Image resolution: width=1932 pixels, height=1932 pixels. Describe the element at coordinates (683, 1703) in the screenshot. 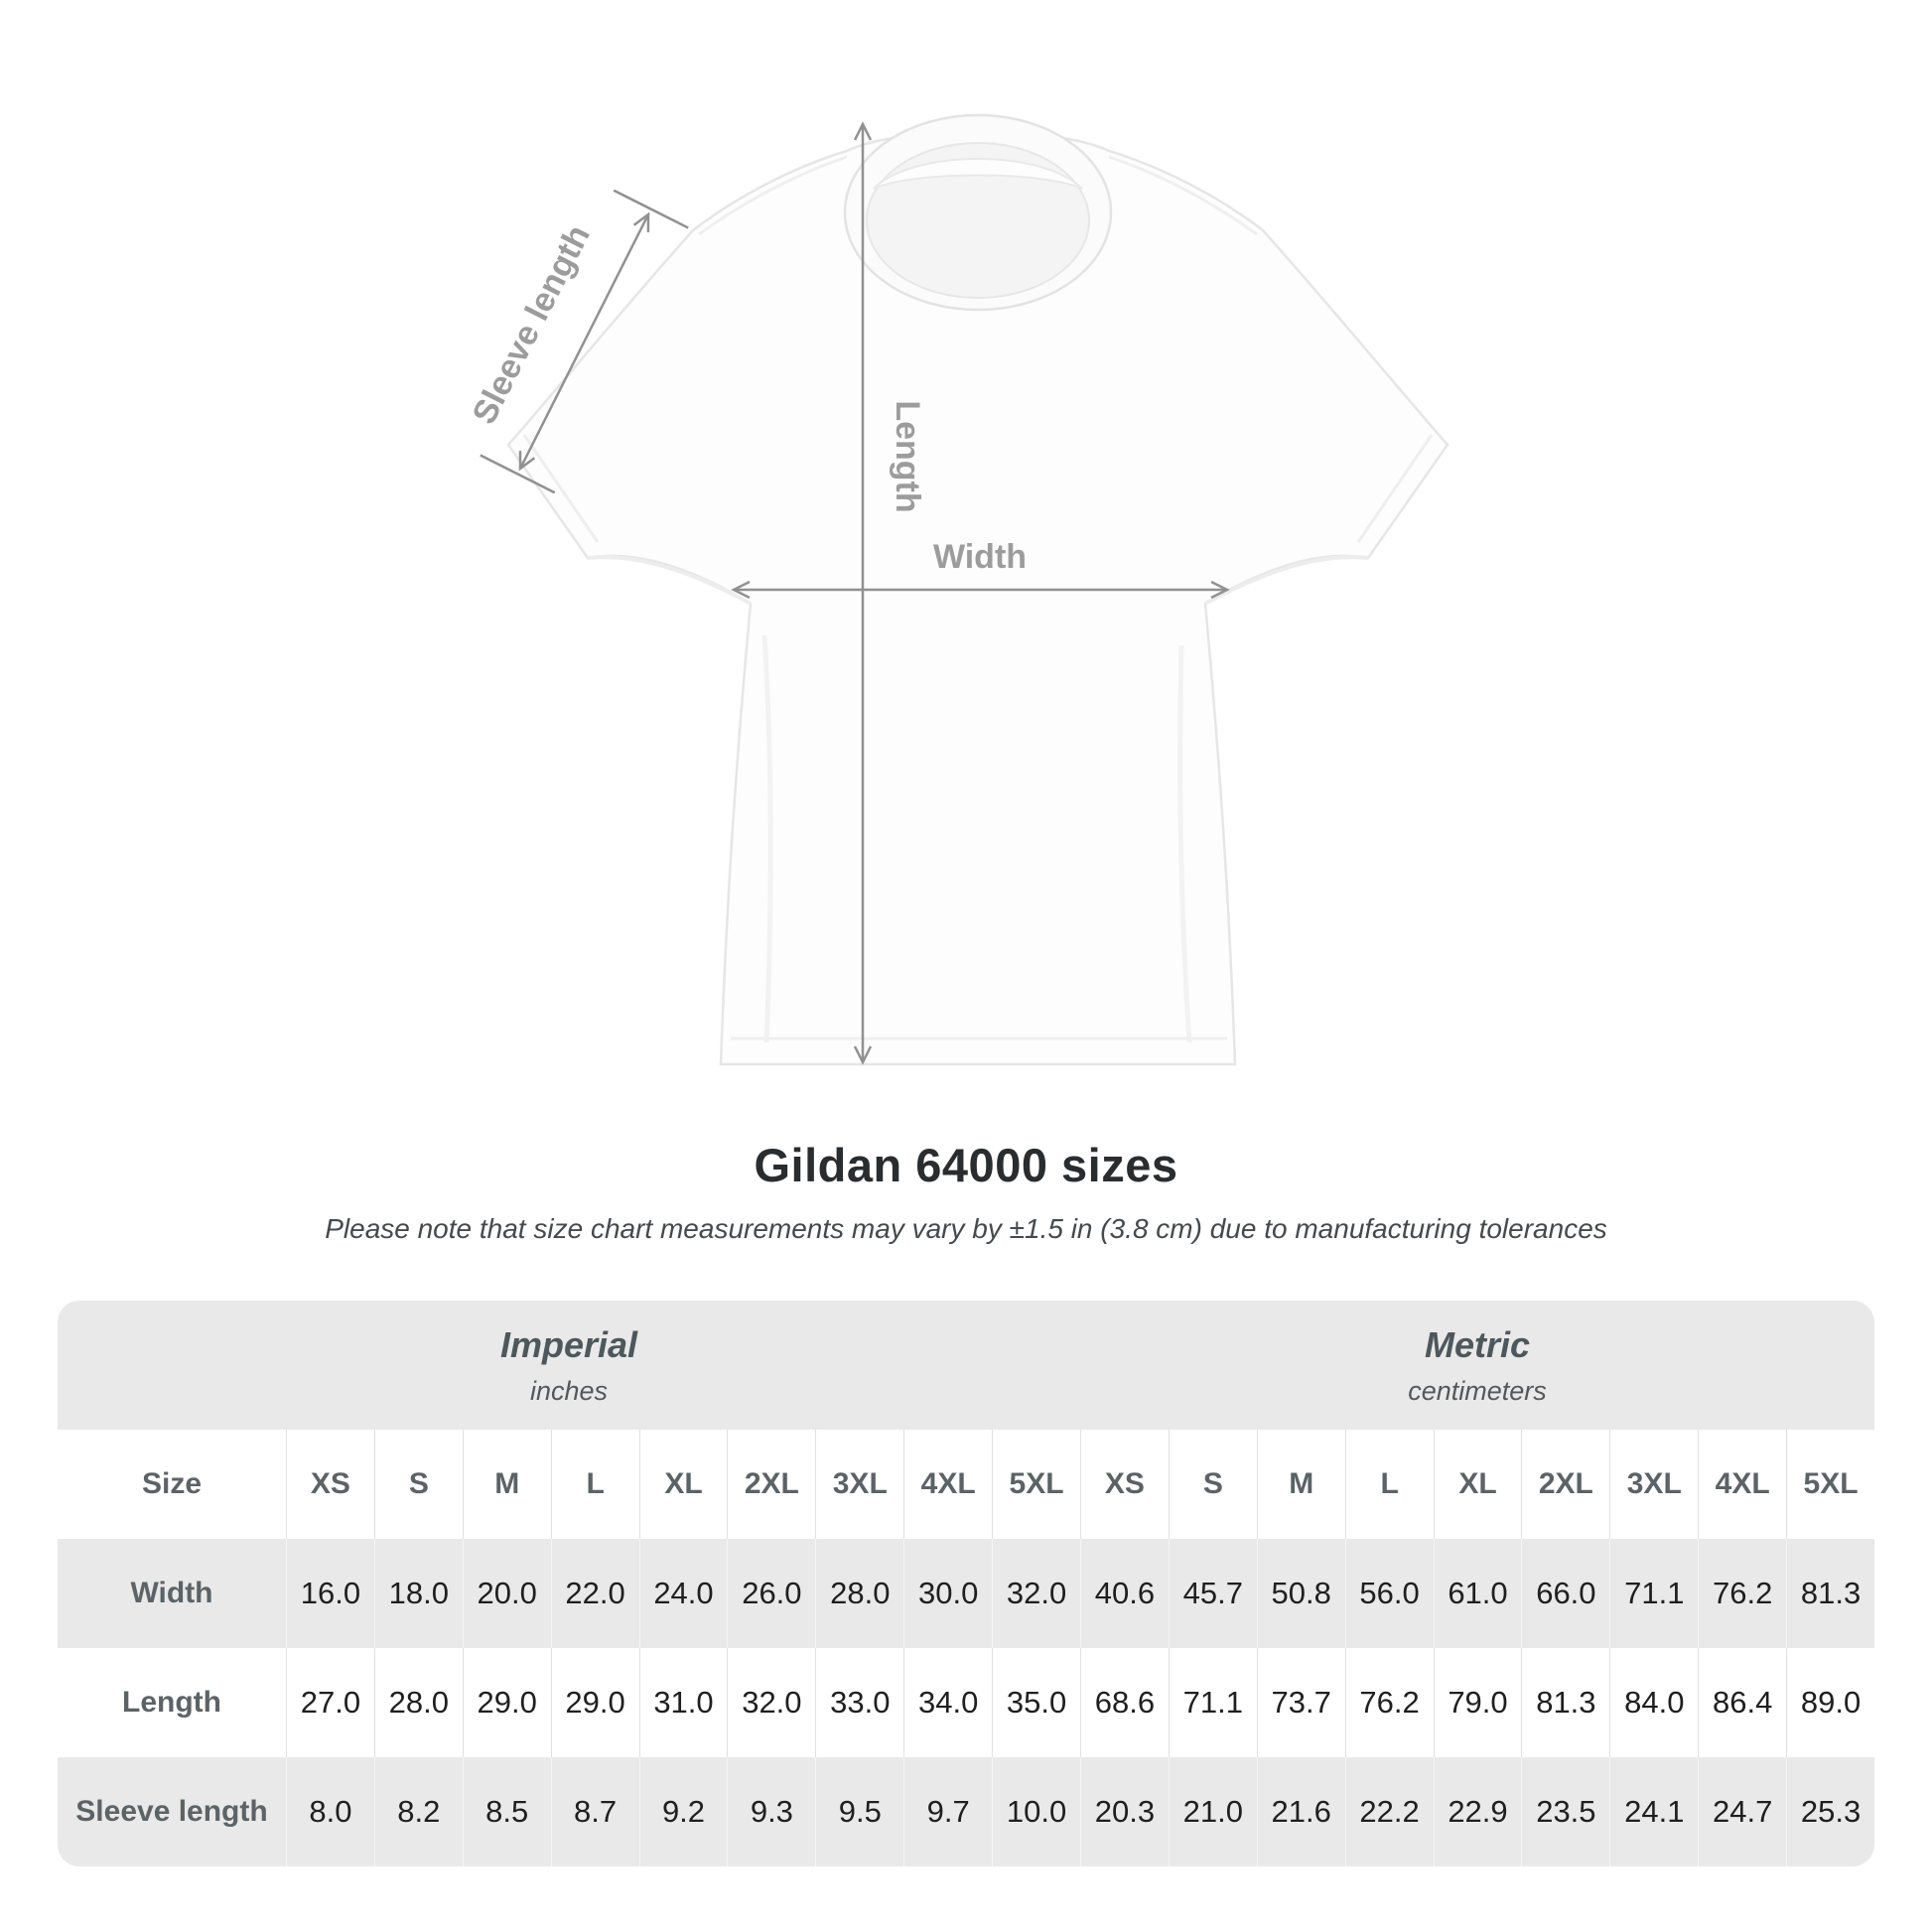

I see `measurement-value: 31.0` at that location.